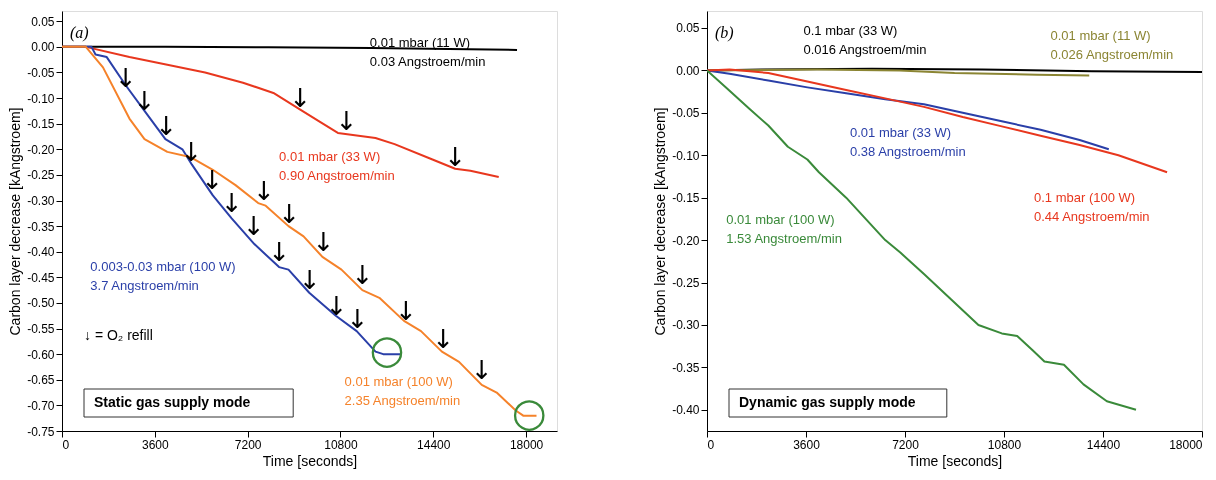  Describe the element at coordinates (41, 431) in the screenshot. I see `y-tick-label: -0.75` at that location.